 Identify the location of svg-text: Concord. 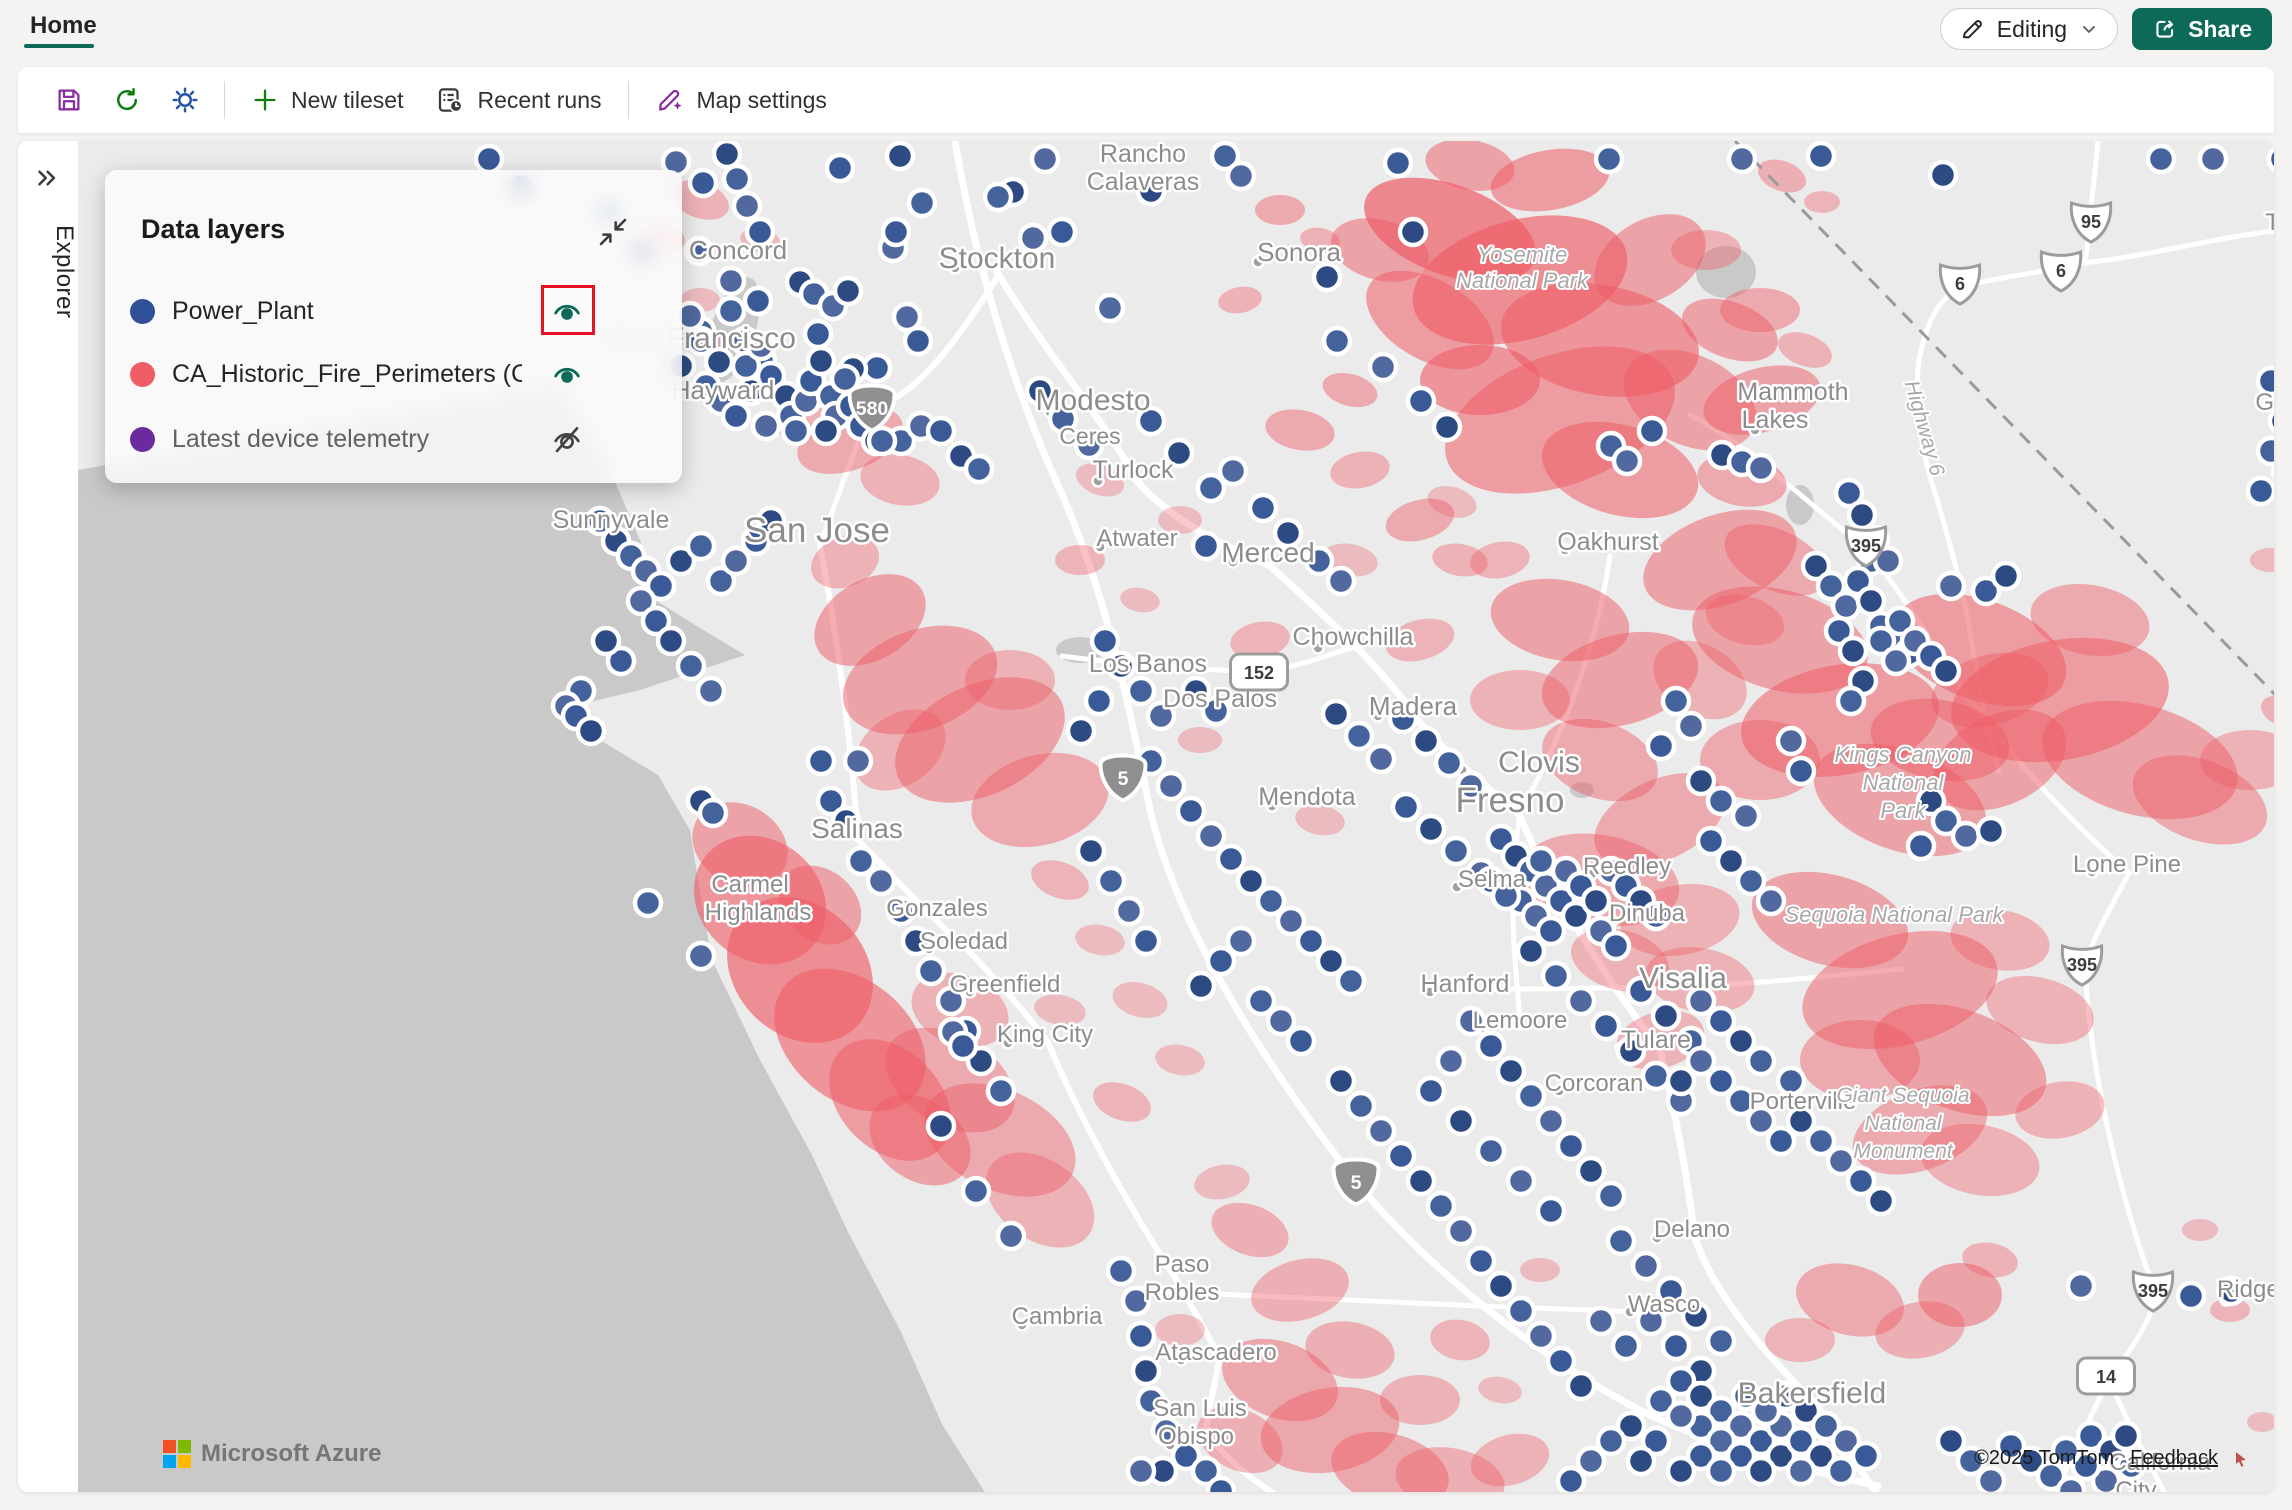
(738, 250).